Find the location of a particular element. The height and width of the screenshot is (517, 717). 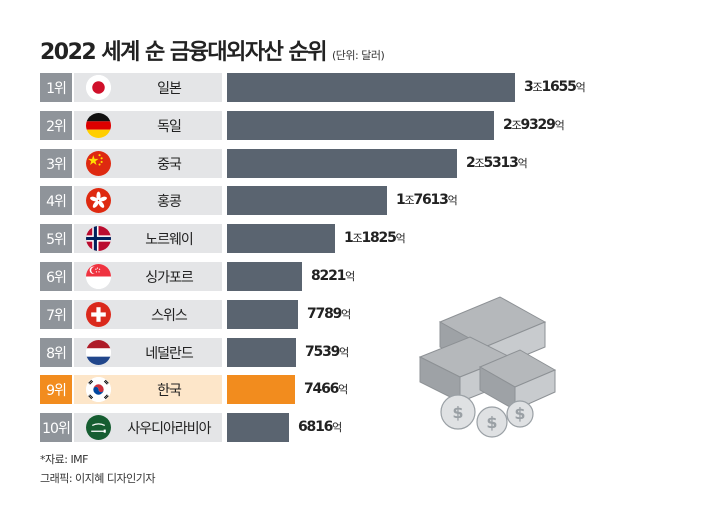

singapore-flag-icon is located at coordinates (98, 276).